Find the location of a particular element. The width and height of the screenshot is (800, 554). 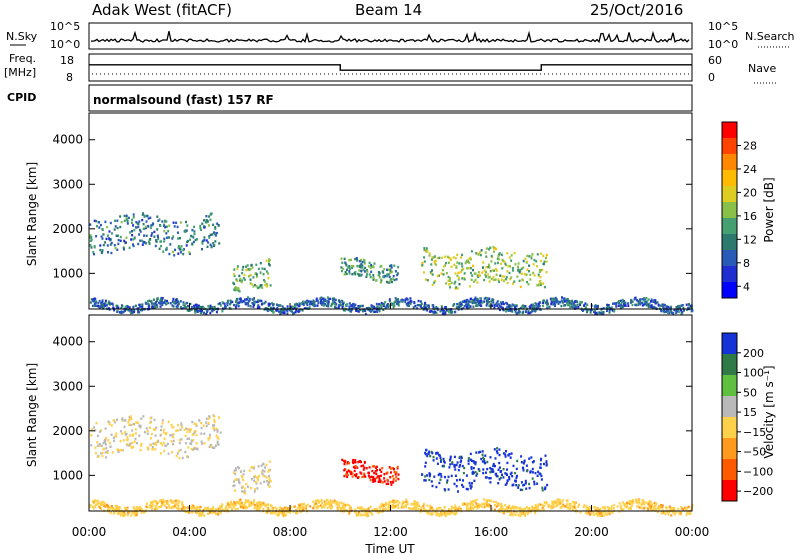

date-title: 25/Oct/2016 is located at coordinates (636, 10).